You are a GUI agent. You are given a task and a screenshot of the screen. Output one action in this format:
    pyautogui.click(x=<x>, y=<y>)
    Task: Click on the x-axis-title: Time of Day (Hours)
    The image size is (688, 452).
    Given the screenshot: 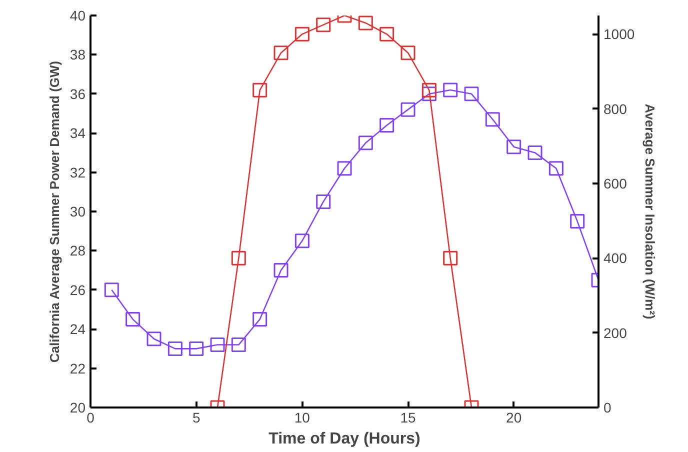 What is the action you would take?
    pyautogui.click(x=344, y=439)
    